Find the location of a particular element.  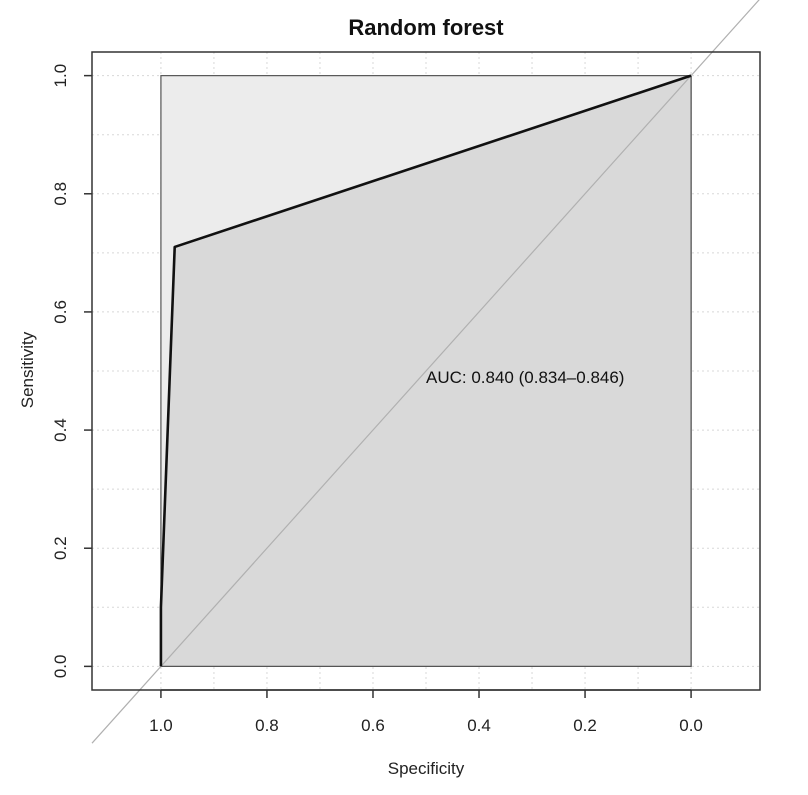

x-axis-label: Specificity is located at coordinates (426, 768).